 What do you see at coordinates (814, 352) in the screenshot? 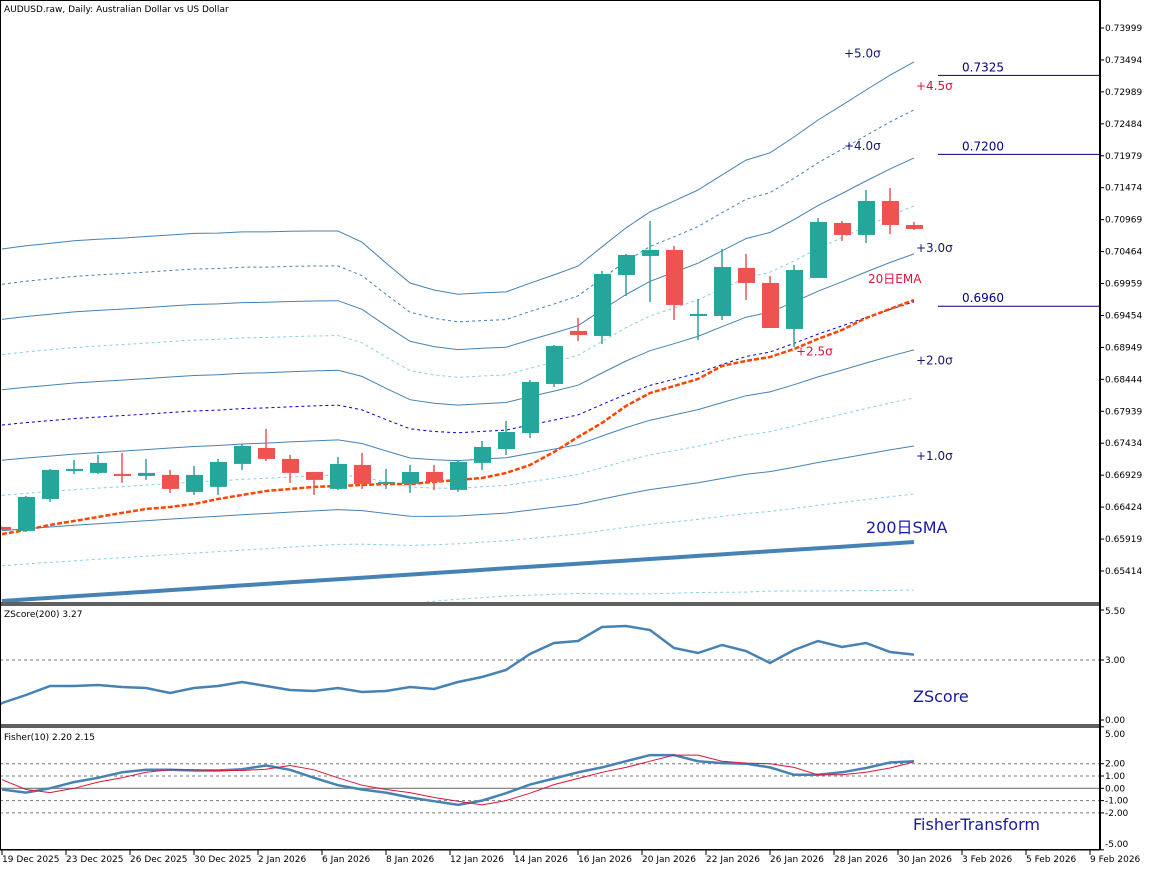
I see `band-annotation: +2.5σ` at bounding box center [814, 352].